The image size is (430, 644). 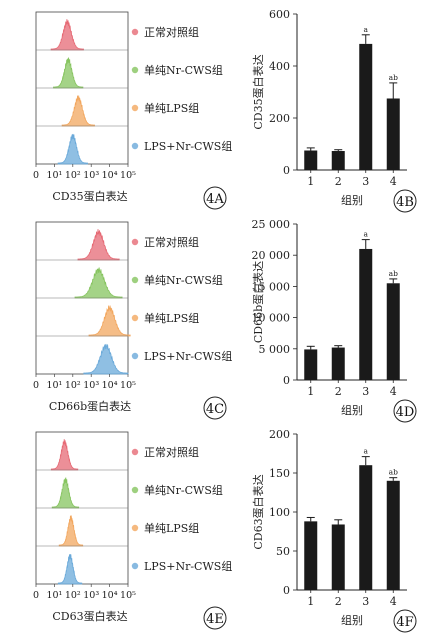 I want to click on panel-label: 4D, so click(x=405, y=412).